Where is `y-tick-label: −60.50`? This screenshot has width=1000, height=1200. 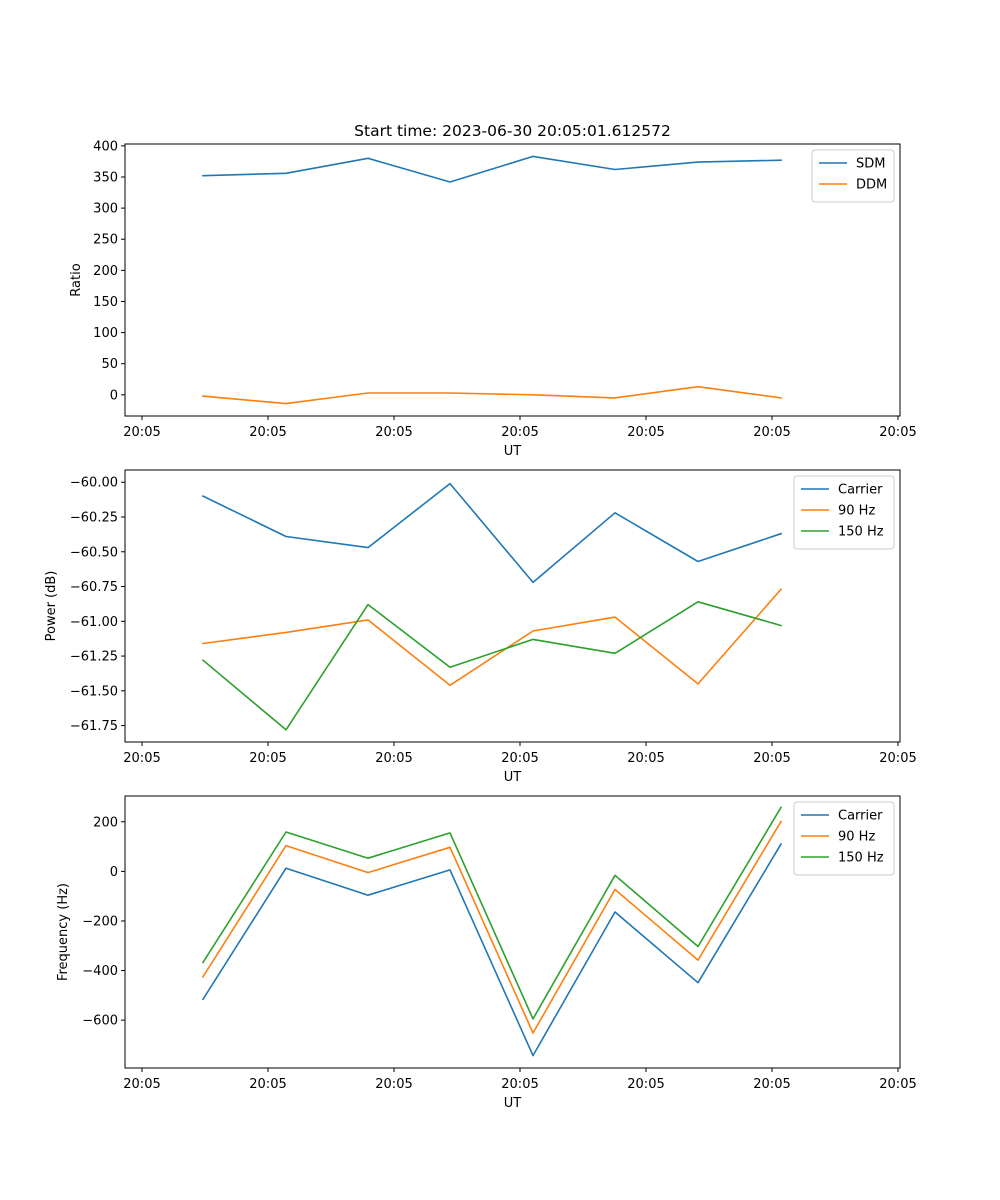
y-tick-label: −60.50 is located at coordinates (94, 552).